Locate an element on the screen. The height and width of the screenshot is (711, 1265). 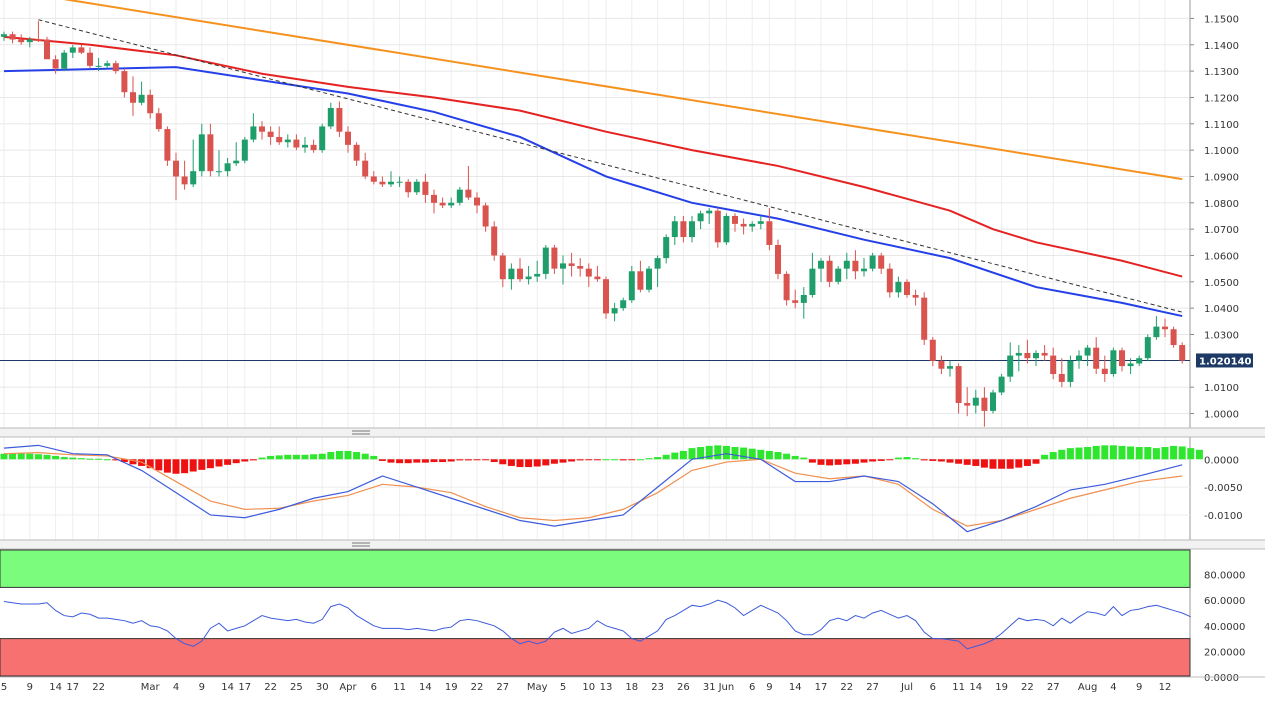
y-tick-label: 80.0000 is located at coordinates (1224, 576).